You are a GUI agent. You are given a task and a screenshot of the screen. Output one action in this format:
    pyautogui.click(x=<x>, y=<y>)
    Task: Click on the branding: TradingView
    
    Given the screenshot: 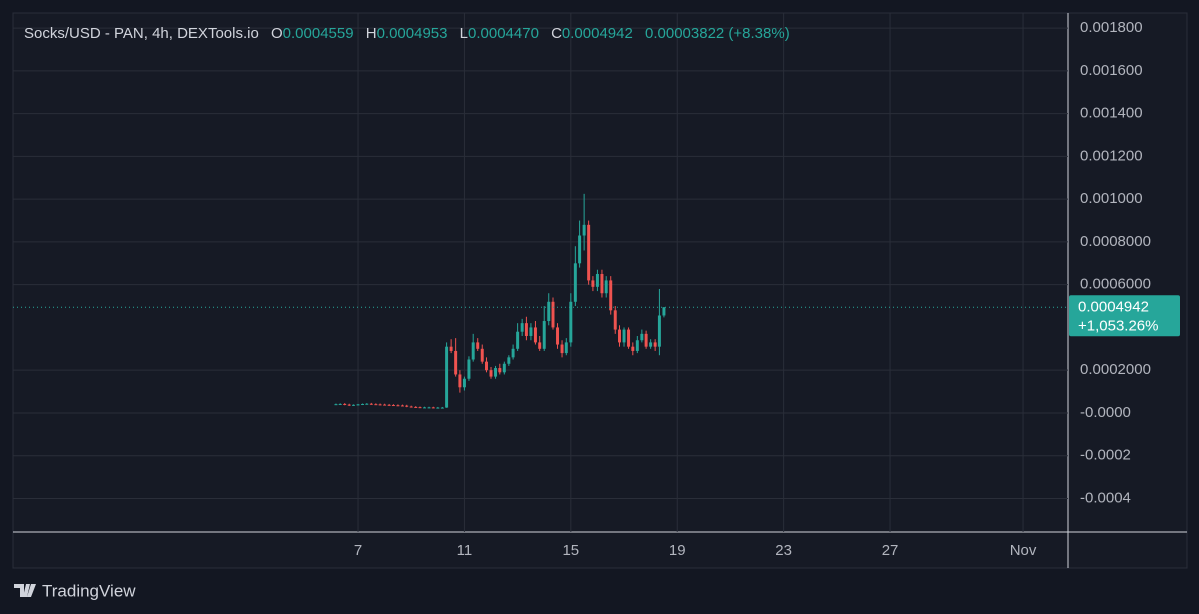 What is the action you would take?
    pyautogui.click(x=75, y=590)
    